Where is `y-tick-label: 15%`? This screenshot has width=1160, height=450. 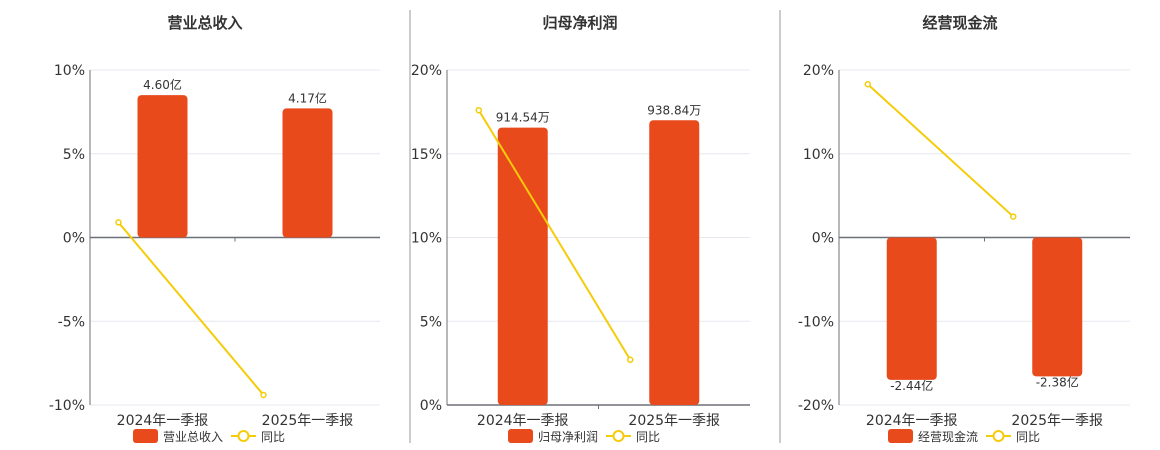
y-tick-label: 15% is located at coordinates (426, 155).